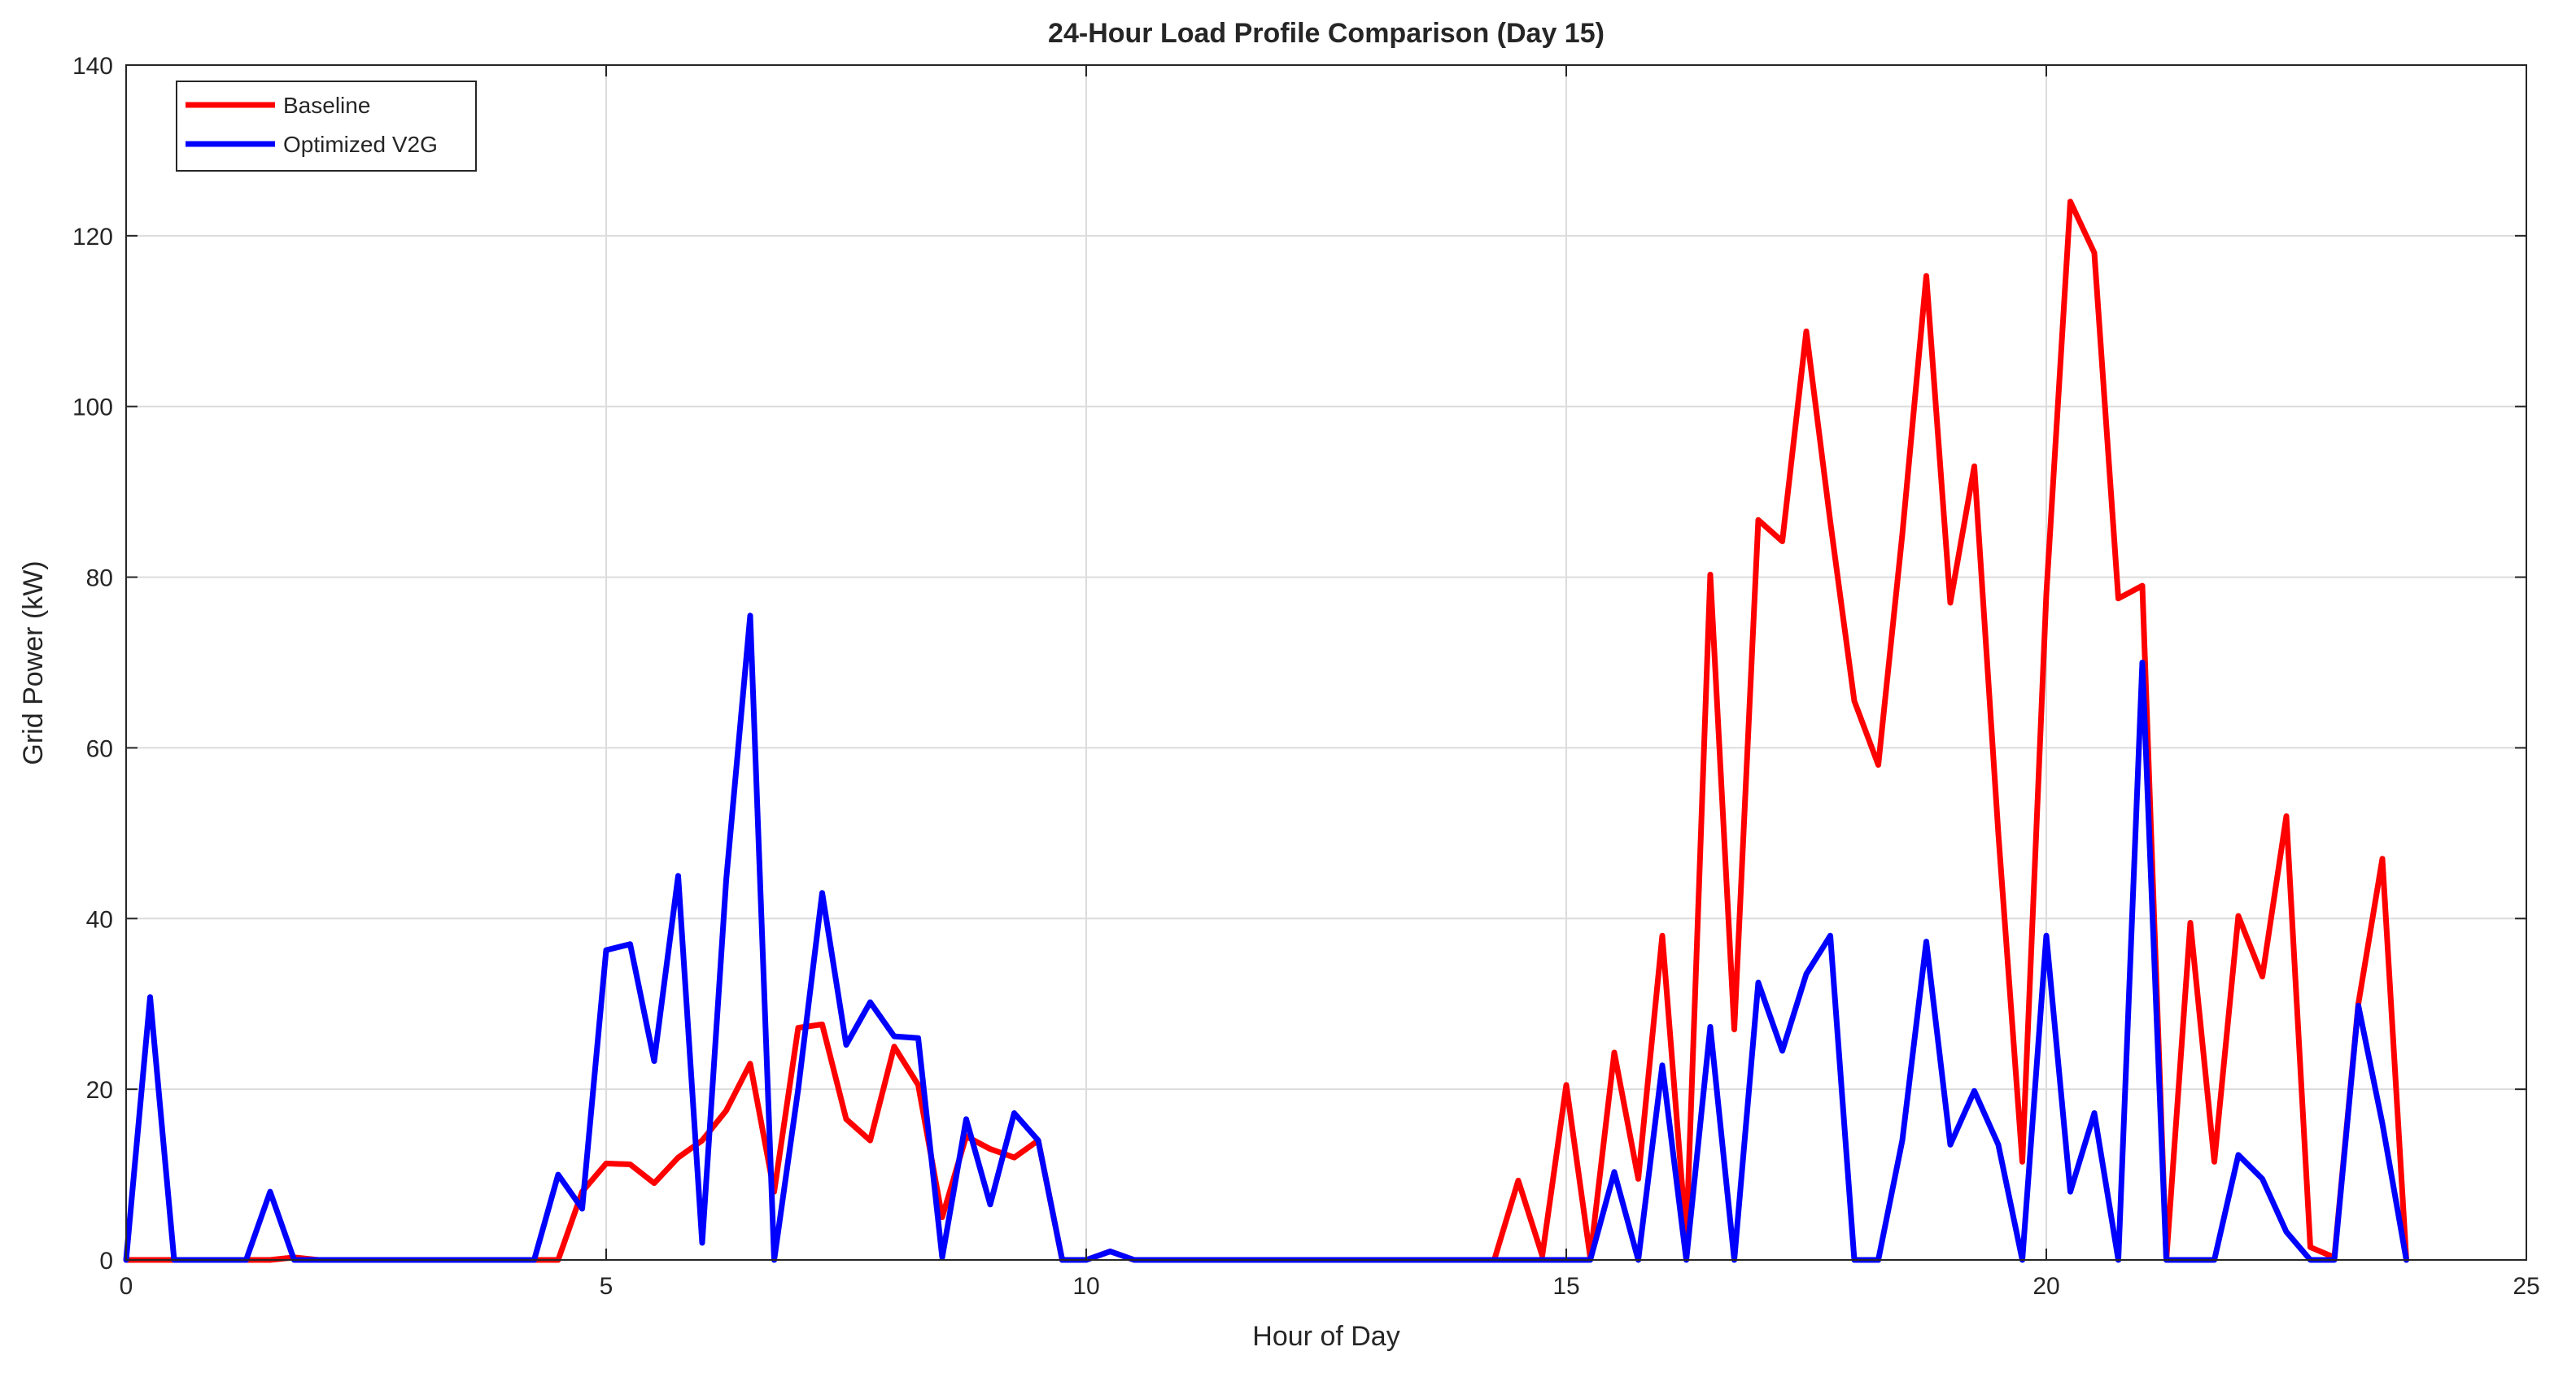 This screenshot has width=2576, height=1373. What do you see at coordinates (92, 408) in the screenshot?
I see `y-tick-label: 100` at bounding box center [92, 408].